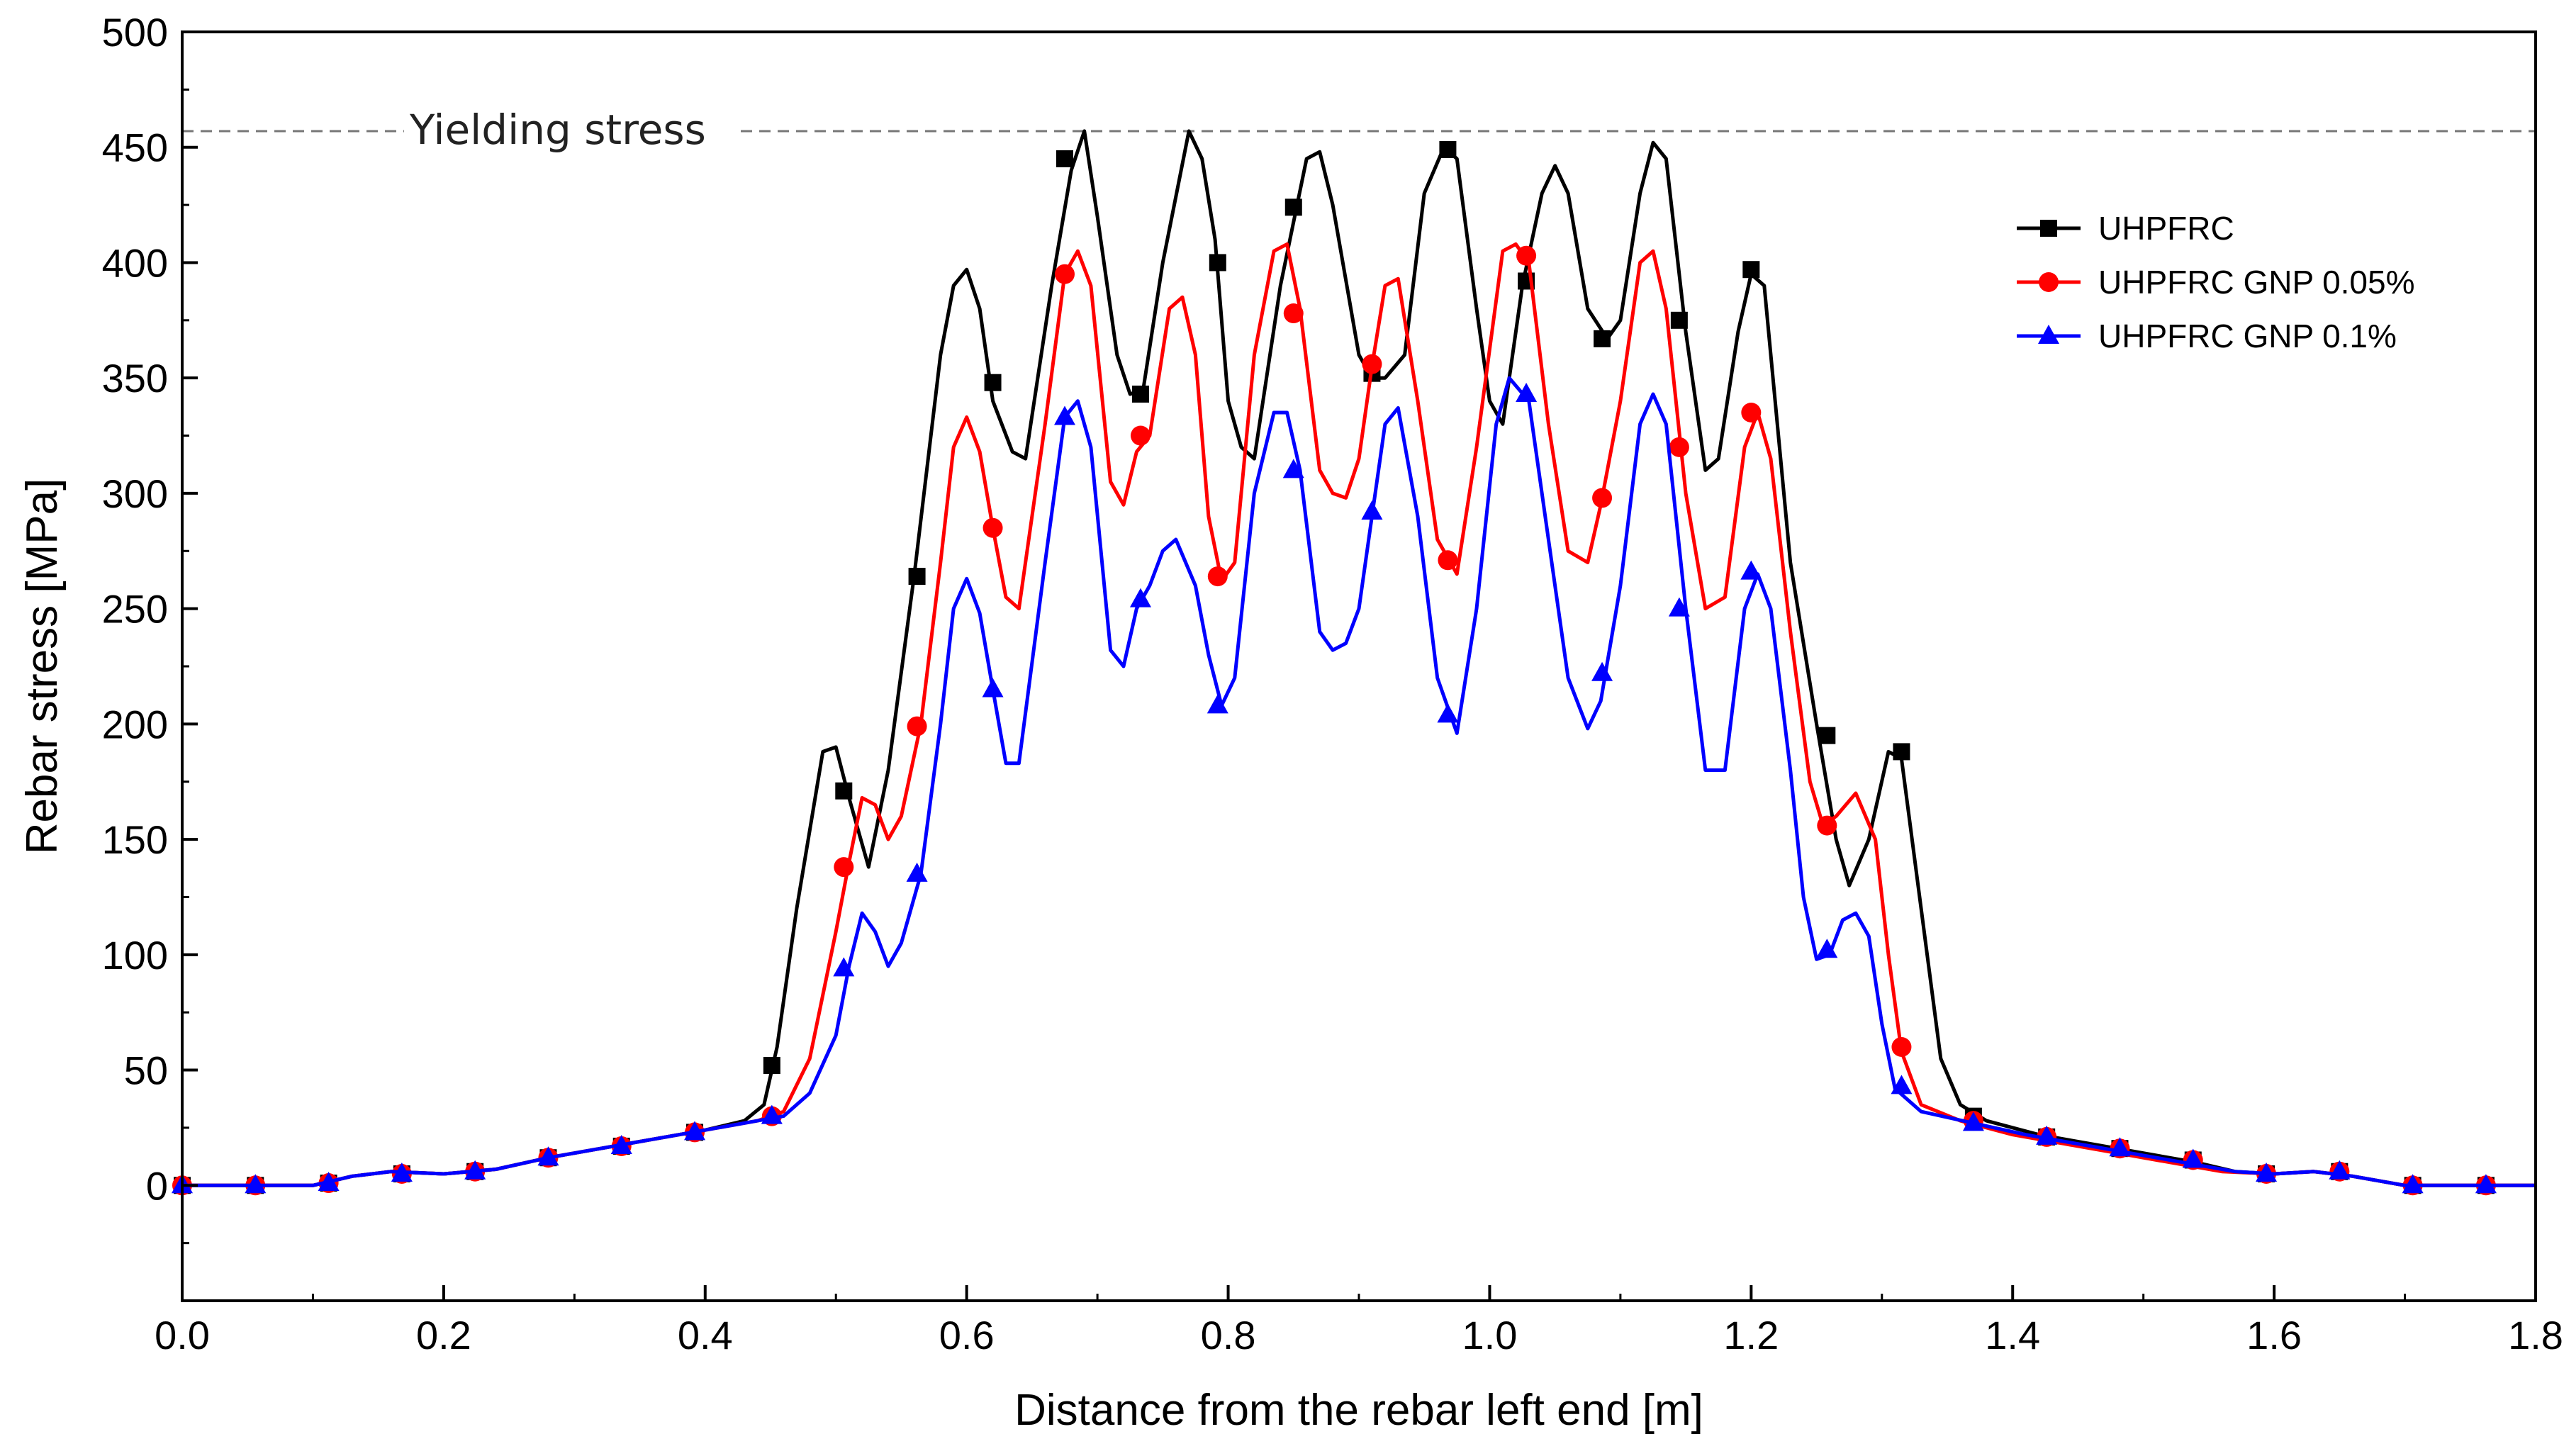 This screenshot has height=1456, width=2564. I want to click on legend: UHPFRC UHPFRC GNP 0.05% UHPFRC GNP 0.1%, so click(2216, 282).